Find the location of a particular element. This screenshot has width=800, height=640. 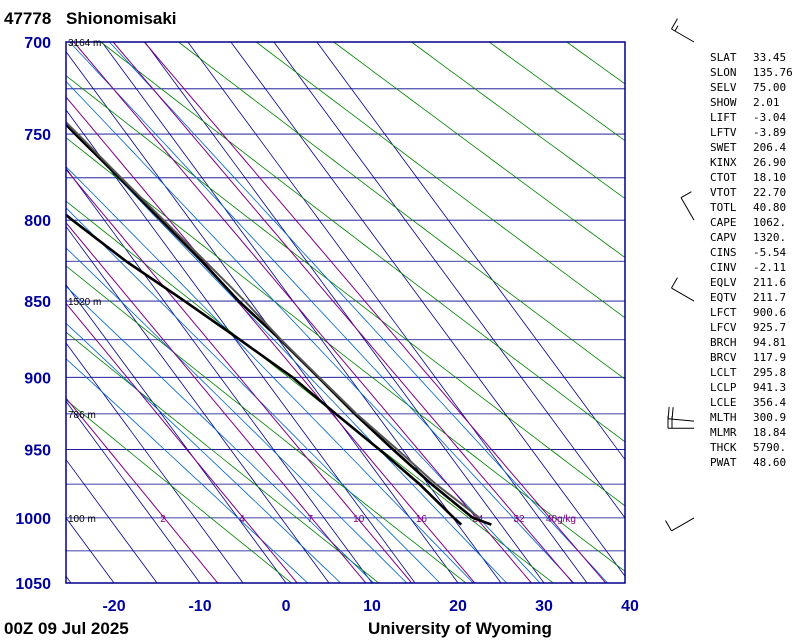

index-name: CINS is located at coordinates (723, 252).